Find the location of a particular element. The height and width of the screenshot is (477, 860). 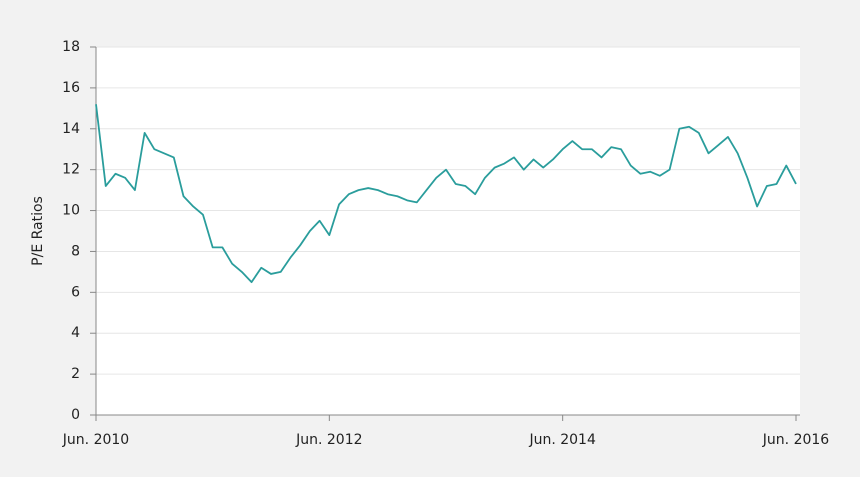

y-tick-label: 12 is located at coordinates (71, 170).